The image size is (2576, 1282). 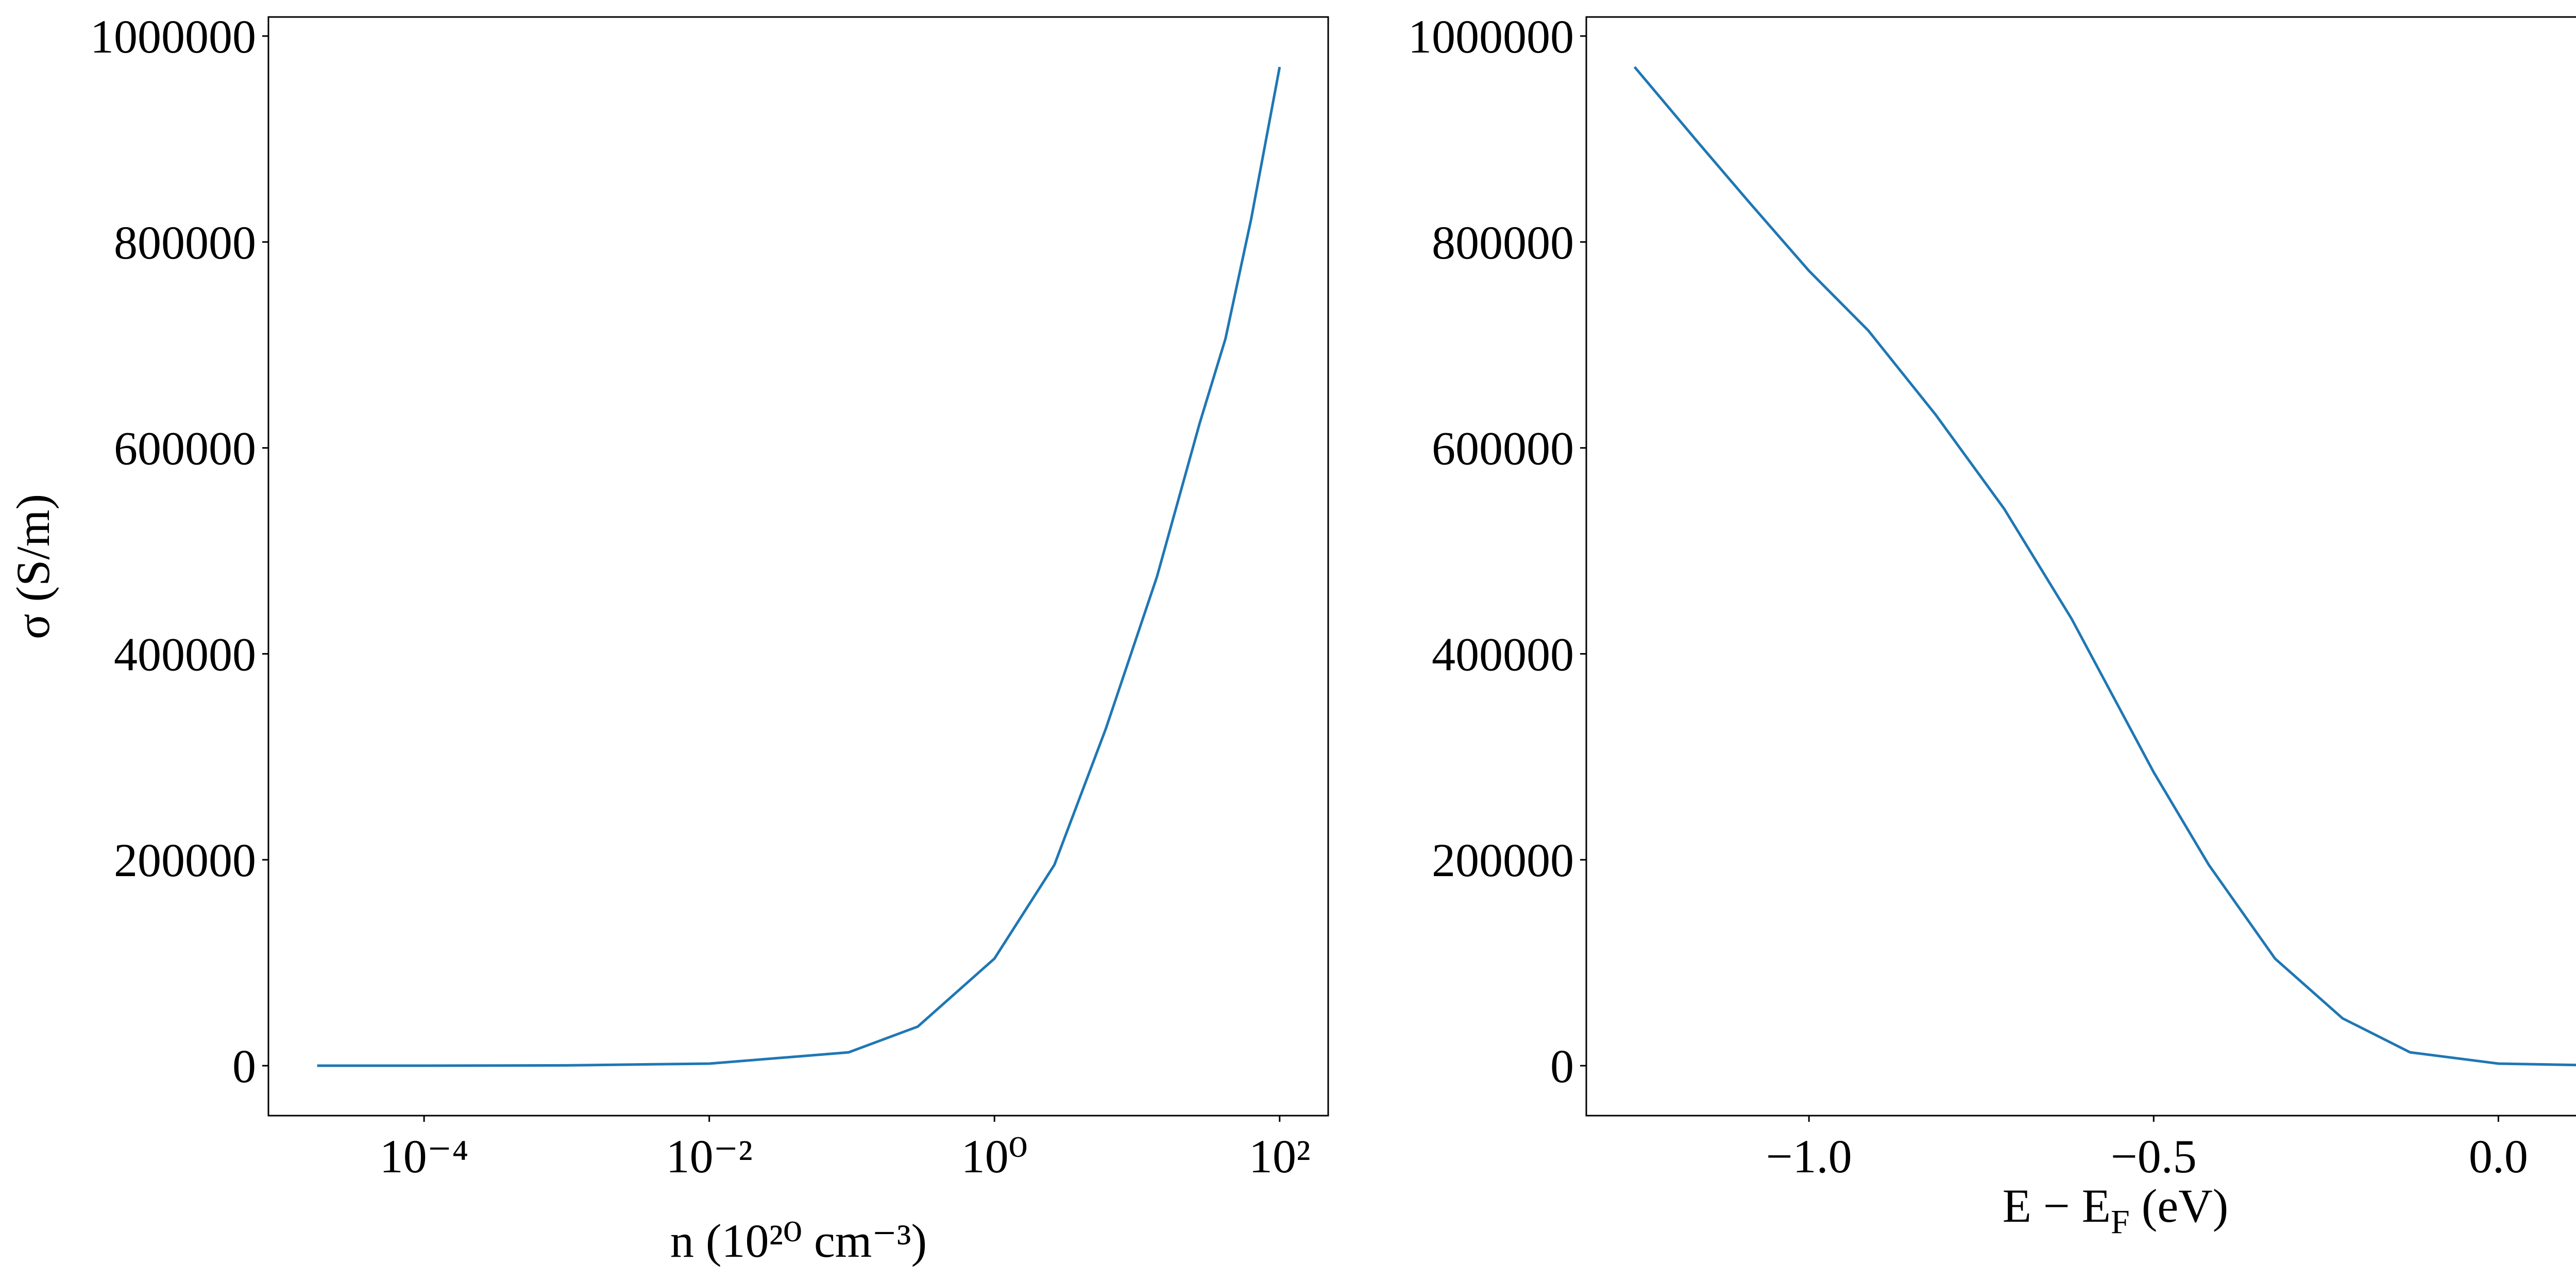 I want to click on x-label-subscript: F, so click(x=2120, y=1222).